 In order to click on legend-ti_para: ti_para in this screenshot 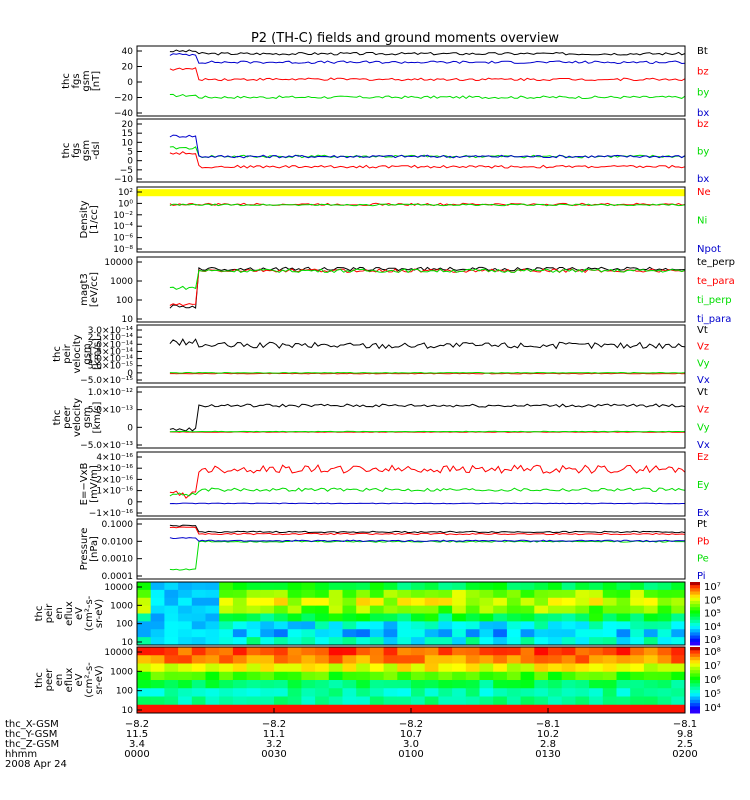, I will do `click(714, 319)`.